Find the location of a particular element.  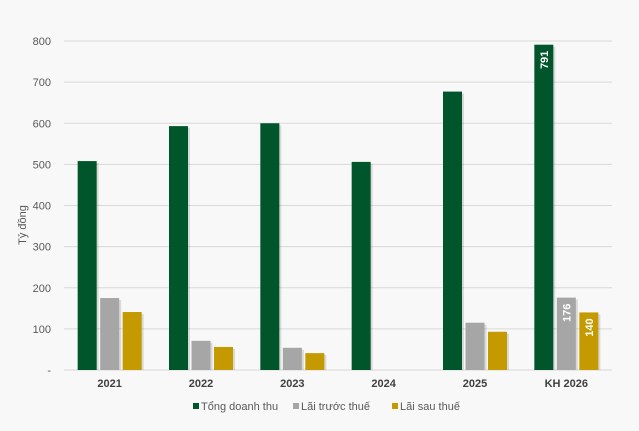

y-tick-label: 700 is located at coordinates (42, 83).